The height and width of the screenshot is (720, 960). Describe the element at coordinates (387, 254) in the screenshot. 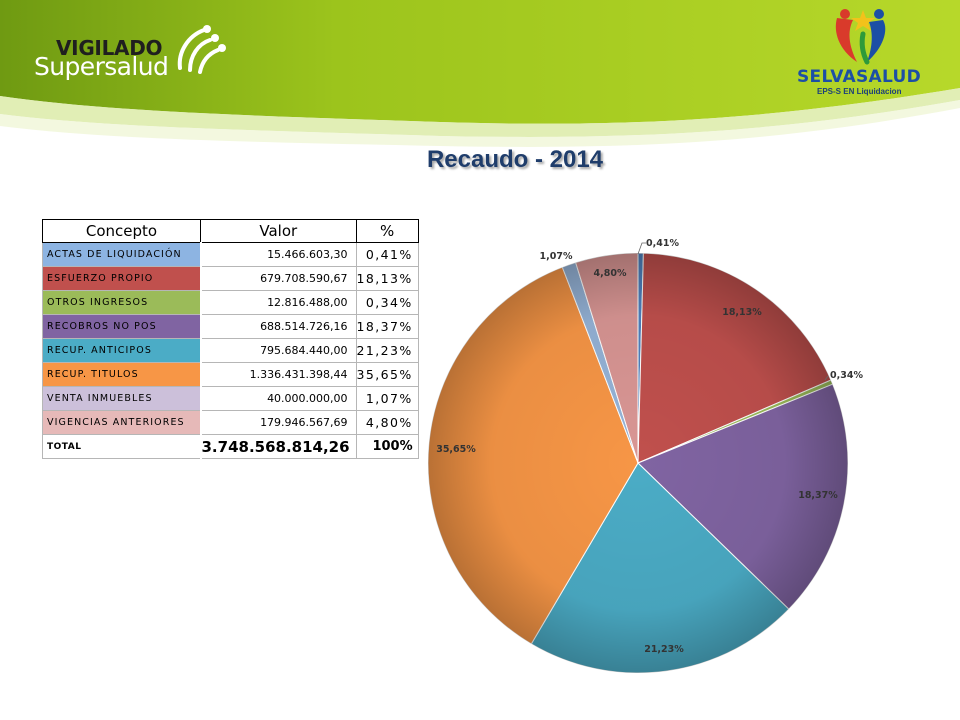

I see `row-pct: 0,41%` at that location.